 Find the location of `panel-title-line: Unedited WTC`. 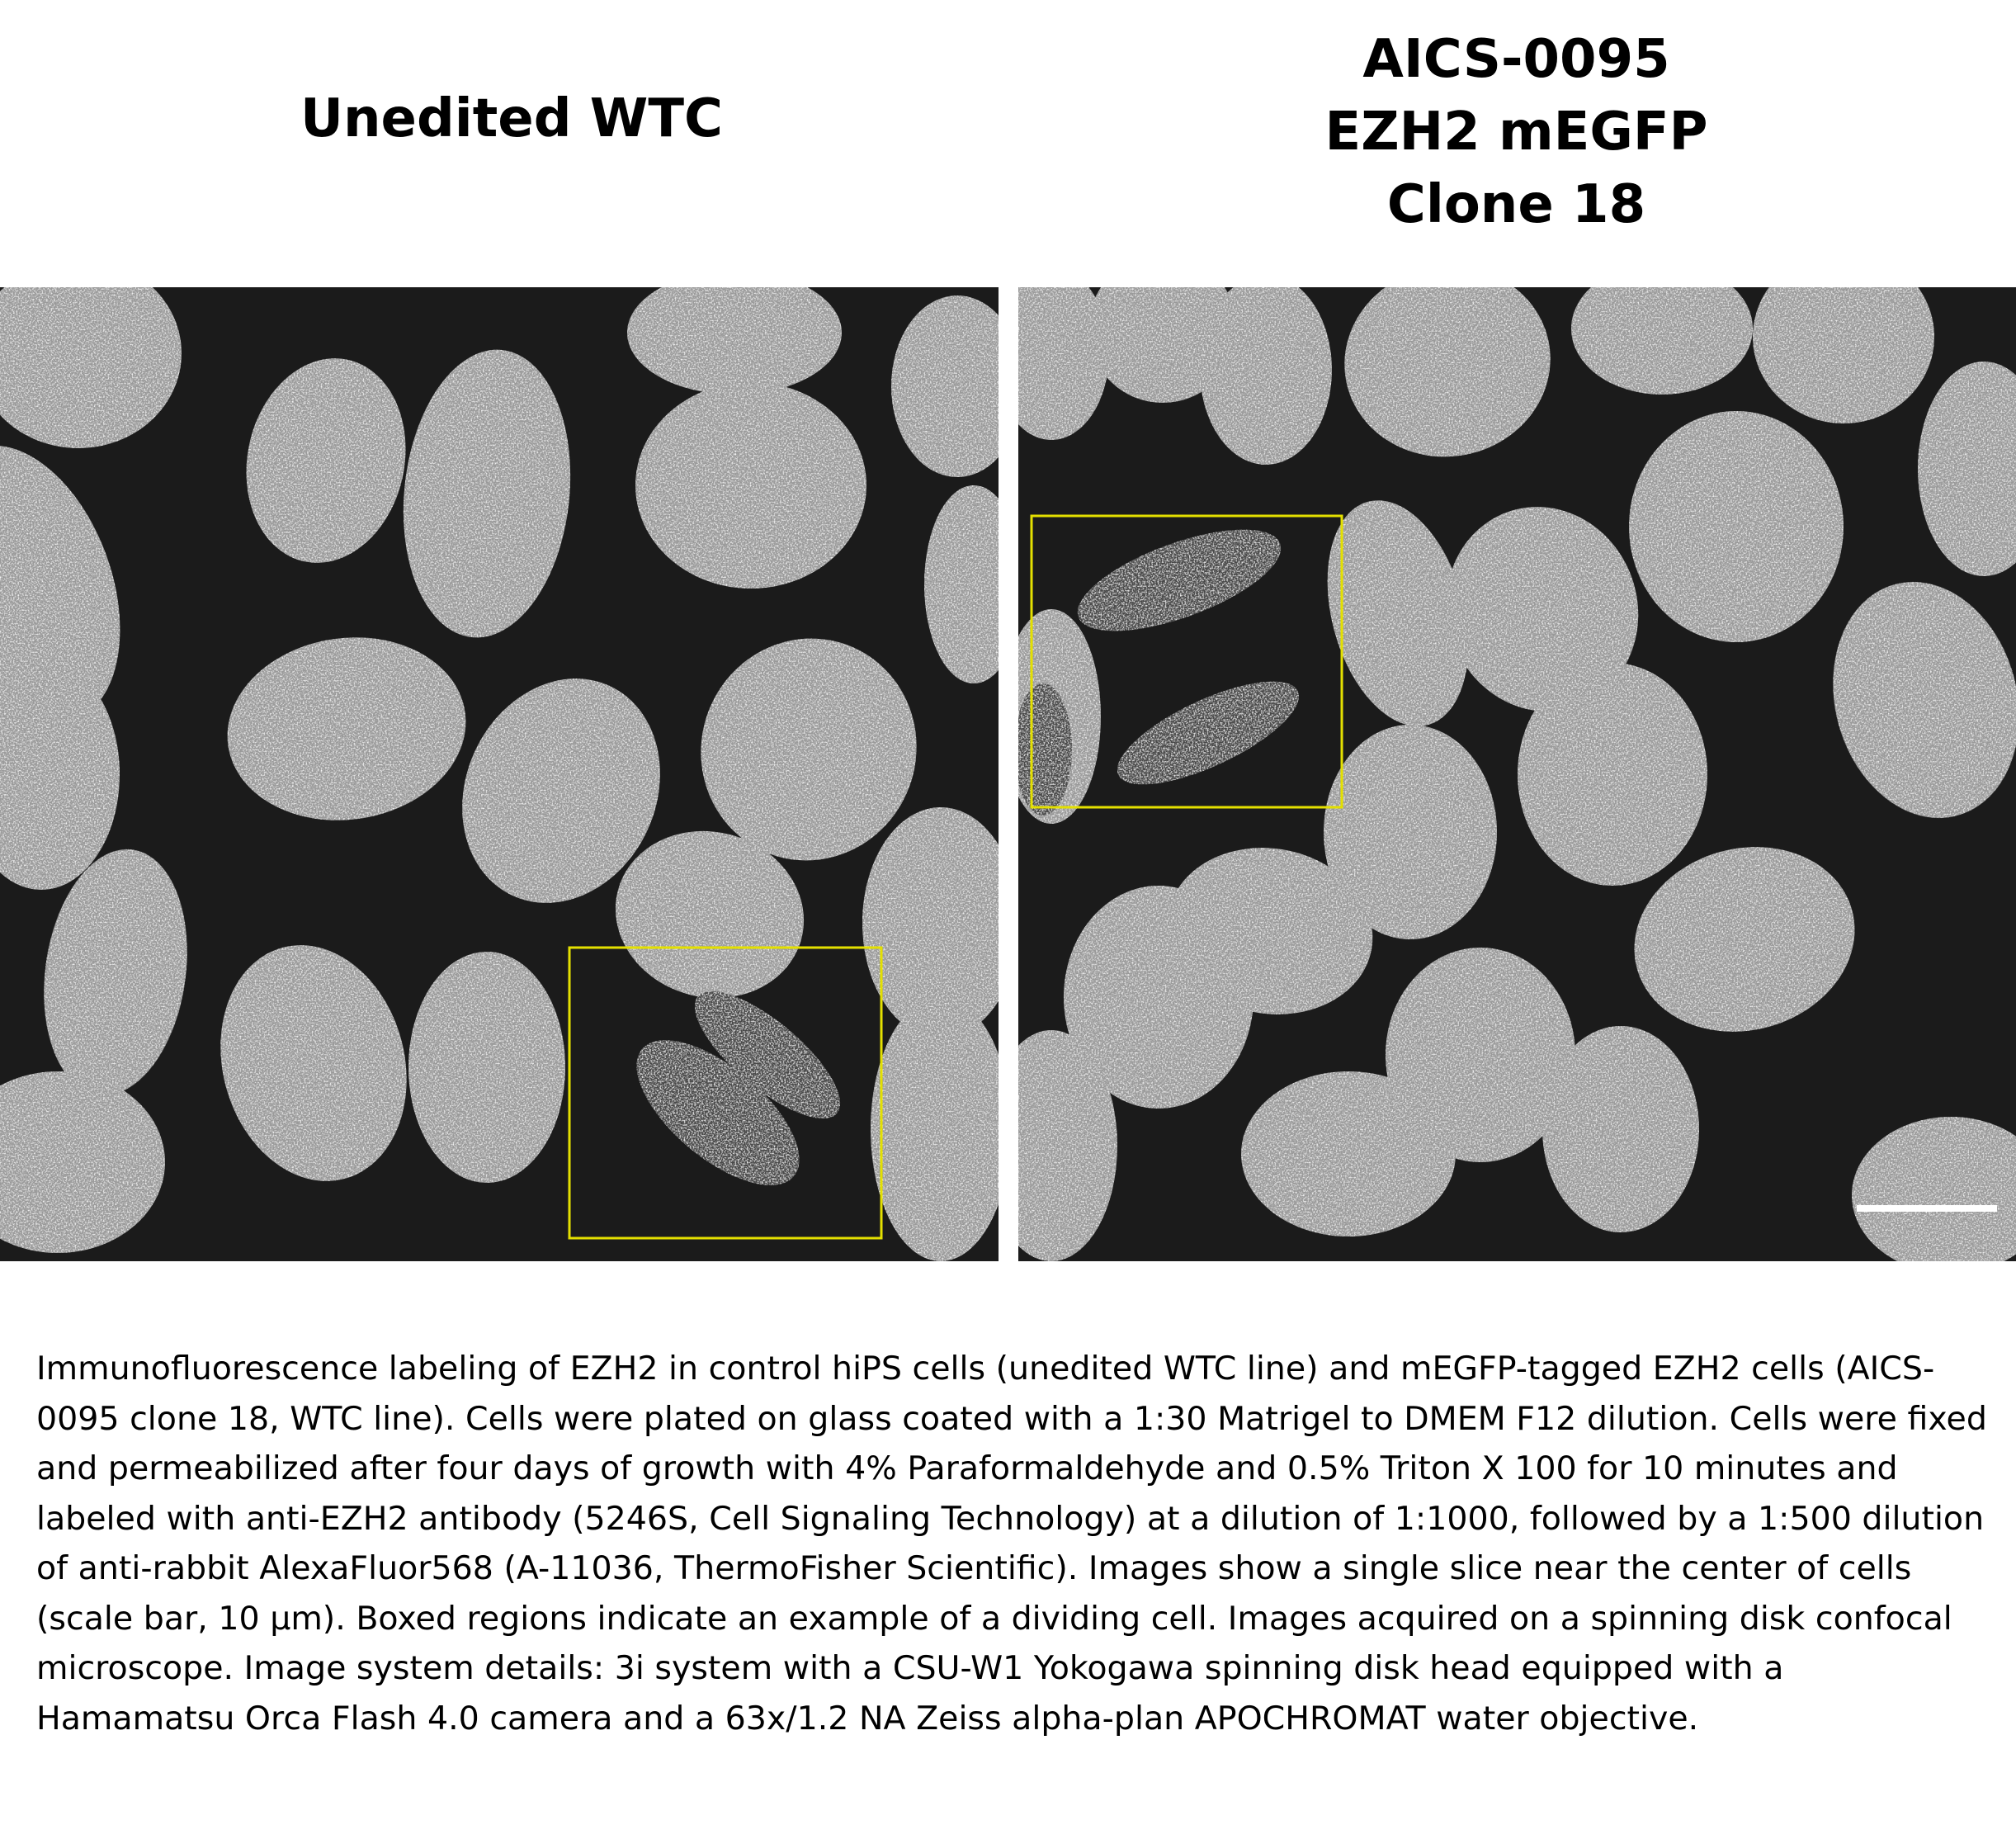

panel-title-line: Unedited WTC is located at coordinates (511, 118).